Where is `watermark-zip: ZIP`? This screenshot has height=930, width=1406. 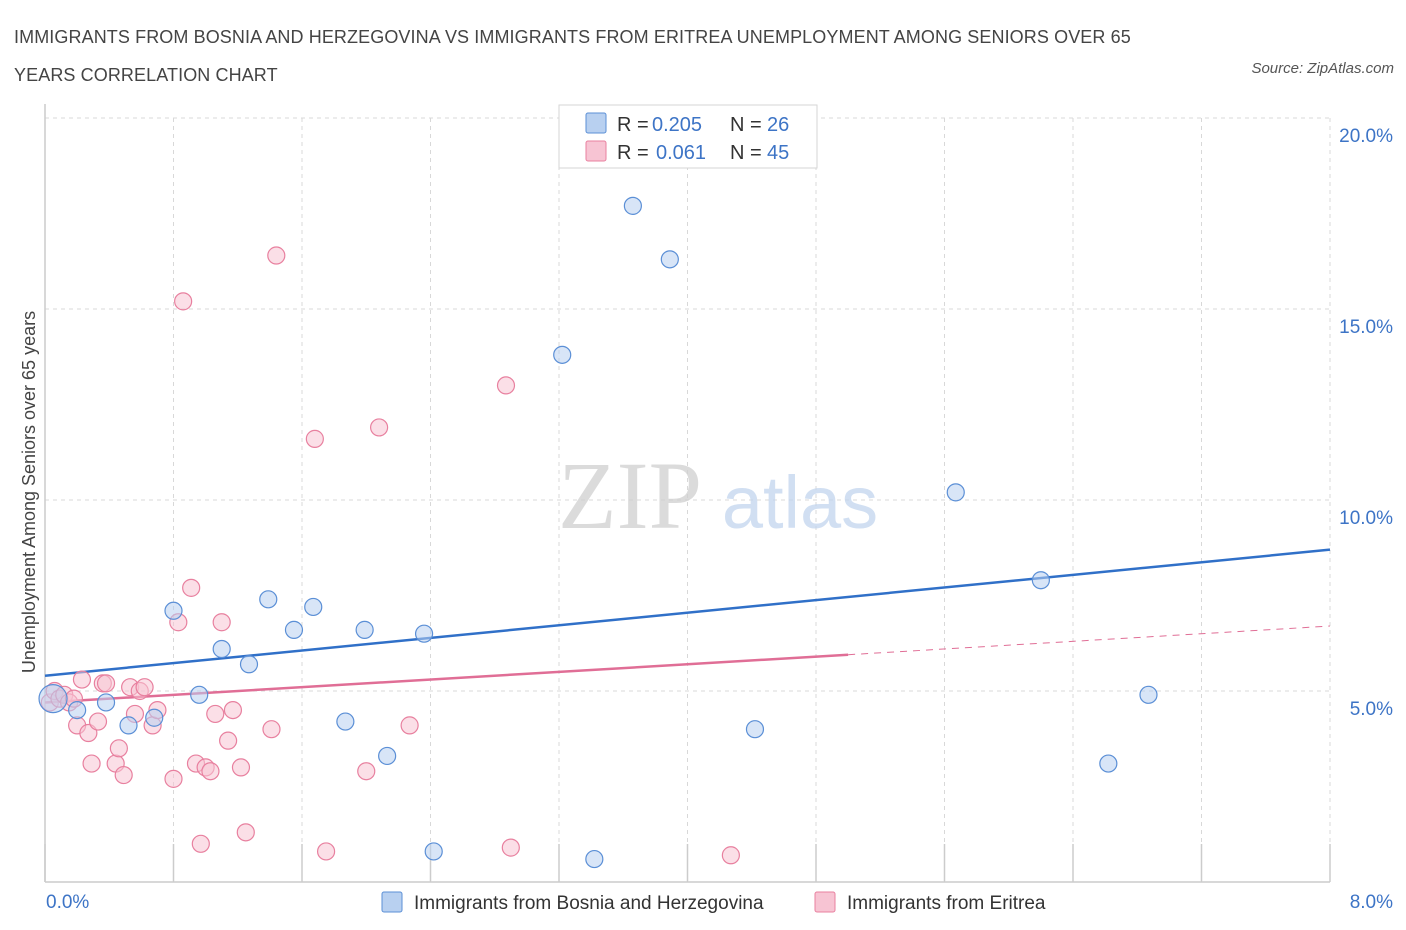 watermark-zip: ZIP is located at coordinates (630, 495).